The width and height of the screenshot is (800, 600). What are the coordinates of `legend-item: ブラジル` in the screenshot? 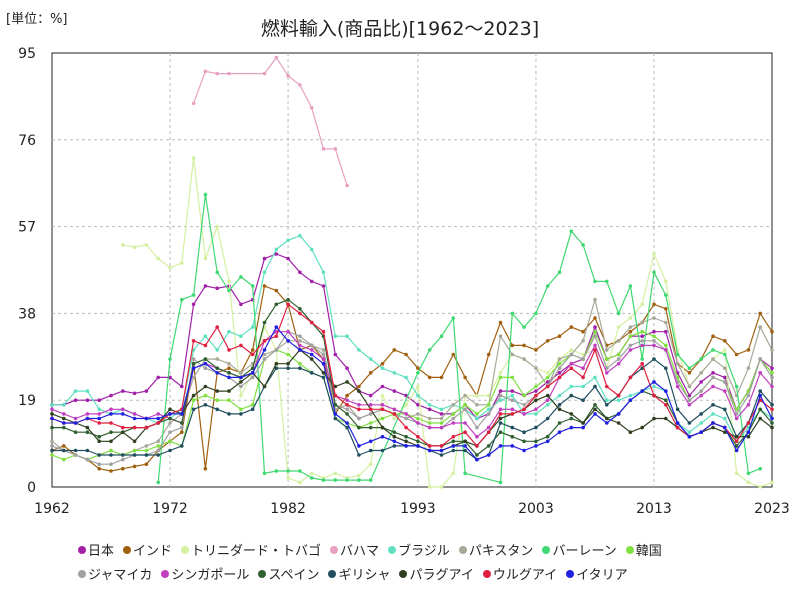 It's located at (419, 549).